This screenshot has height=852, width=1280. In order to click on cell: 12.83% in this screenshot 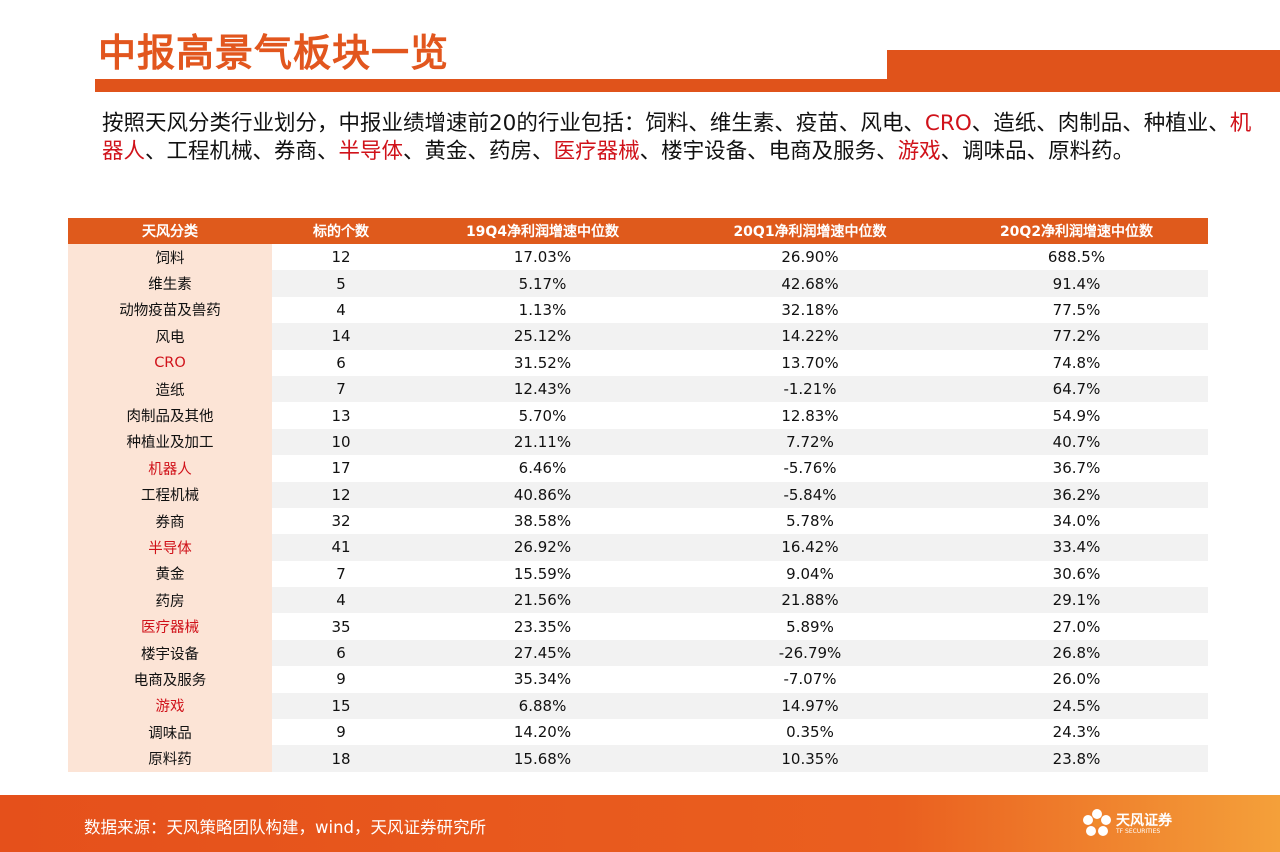, I will do `click(810, 415)`.